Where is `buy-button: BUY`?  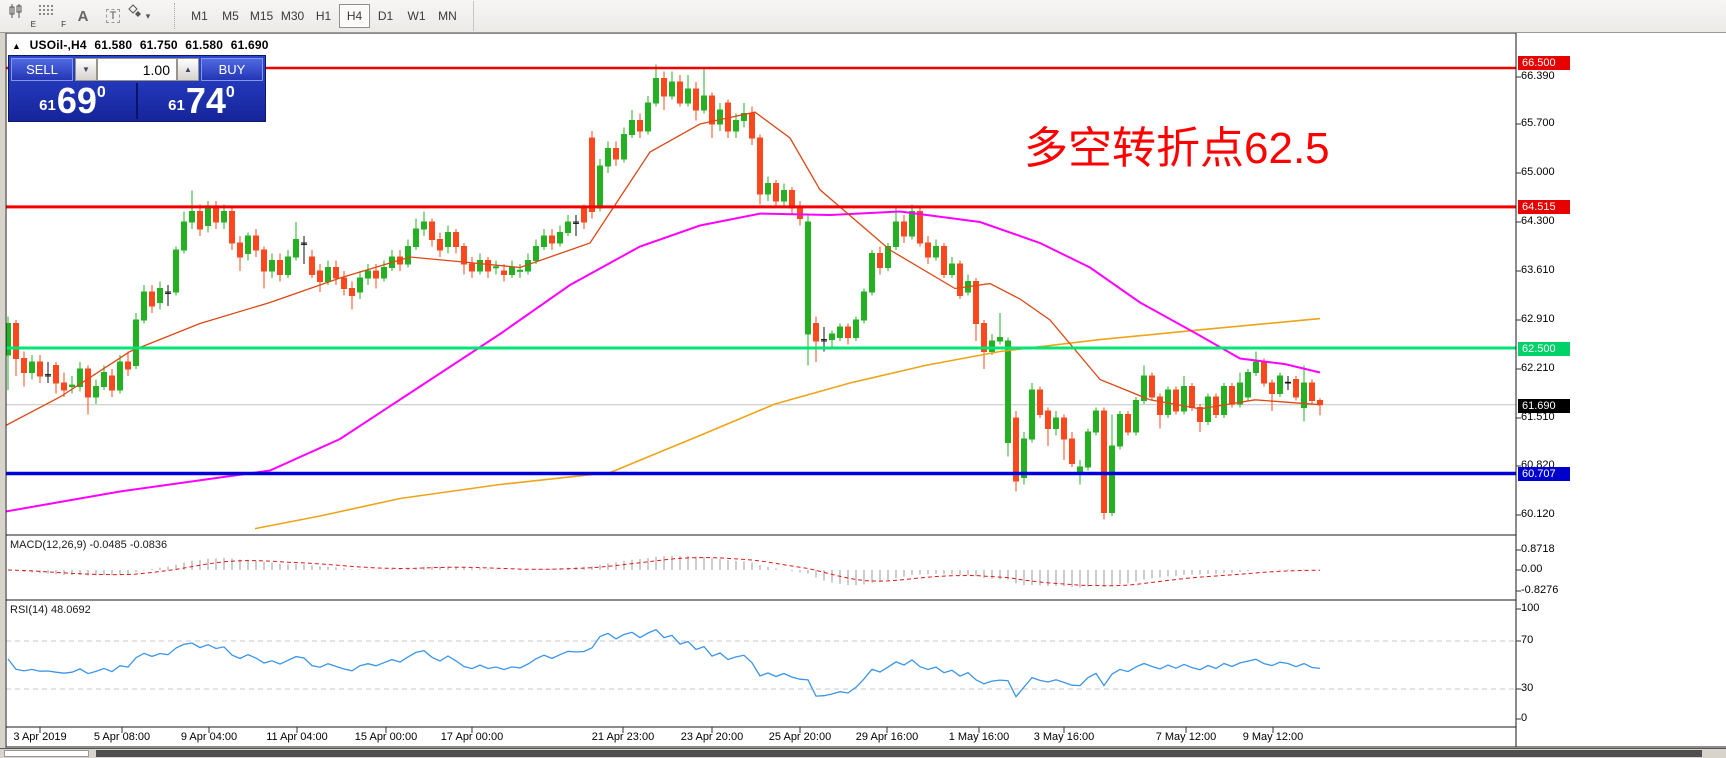 buy-button: BUY is located at coordinates (232, 69).